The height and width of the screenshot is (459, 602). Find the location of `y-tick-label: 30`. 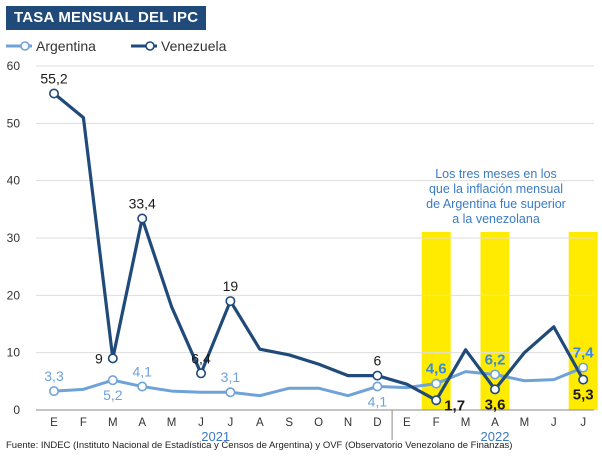

y-tick-label: 30 is located at coordinates (14, 238).